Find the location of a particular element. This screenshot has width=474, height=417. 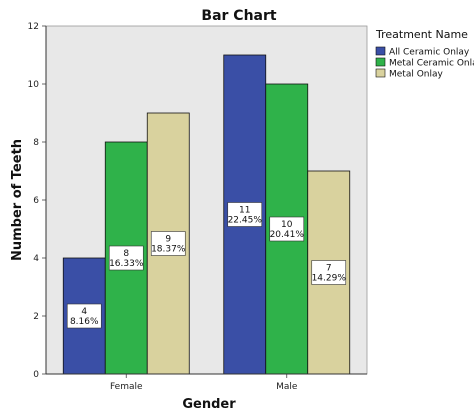

y-tick-label: 8 is located at coordinates (36, 143).